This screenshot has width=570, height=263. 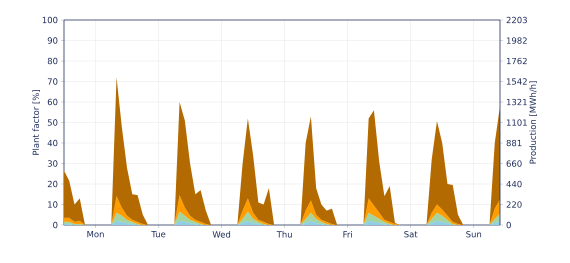 I want to click on y2-axis-title: Production [MWh/h], so click(x=533, y=122).